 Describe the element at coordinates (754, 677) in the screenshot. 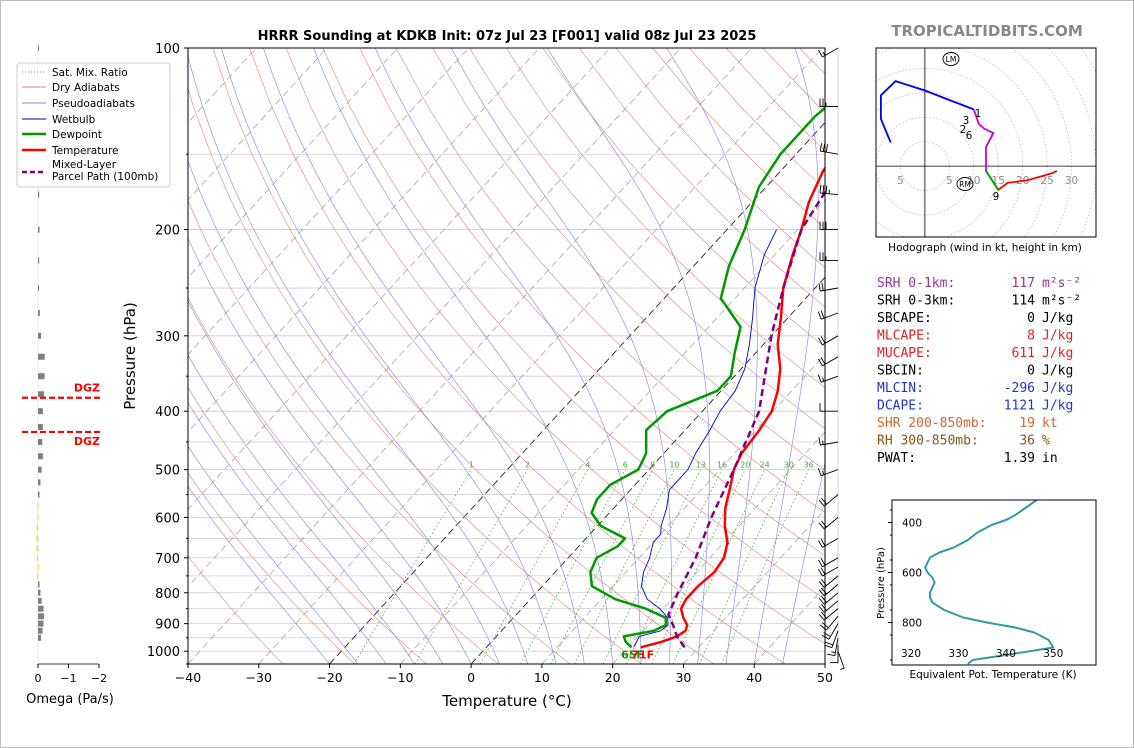

I see `x-tick-label: 40` at that location.